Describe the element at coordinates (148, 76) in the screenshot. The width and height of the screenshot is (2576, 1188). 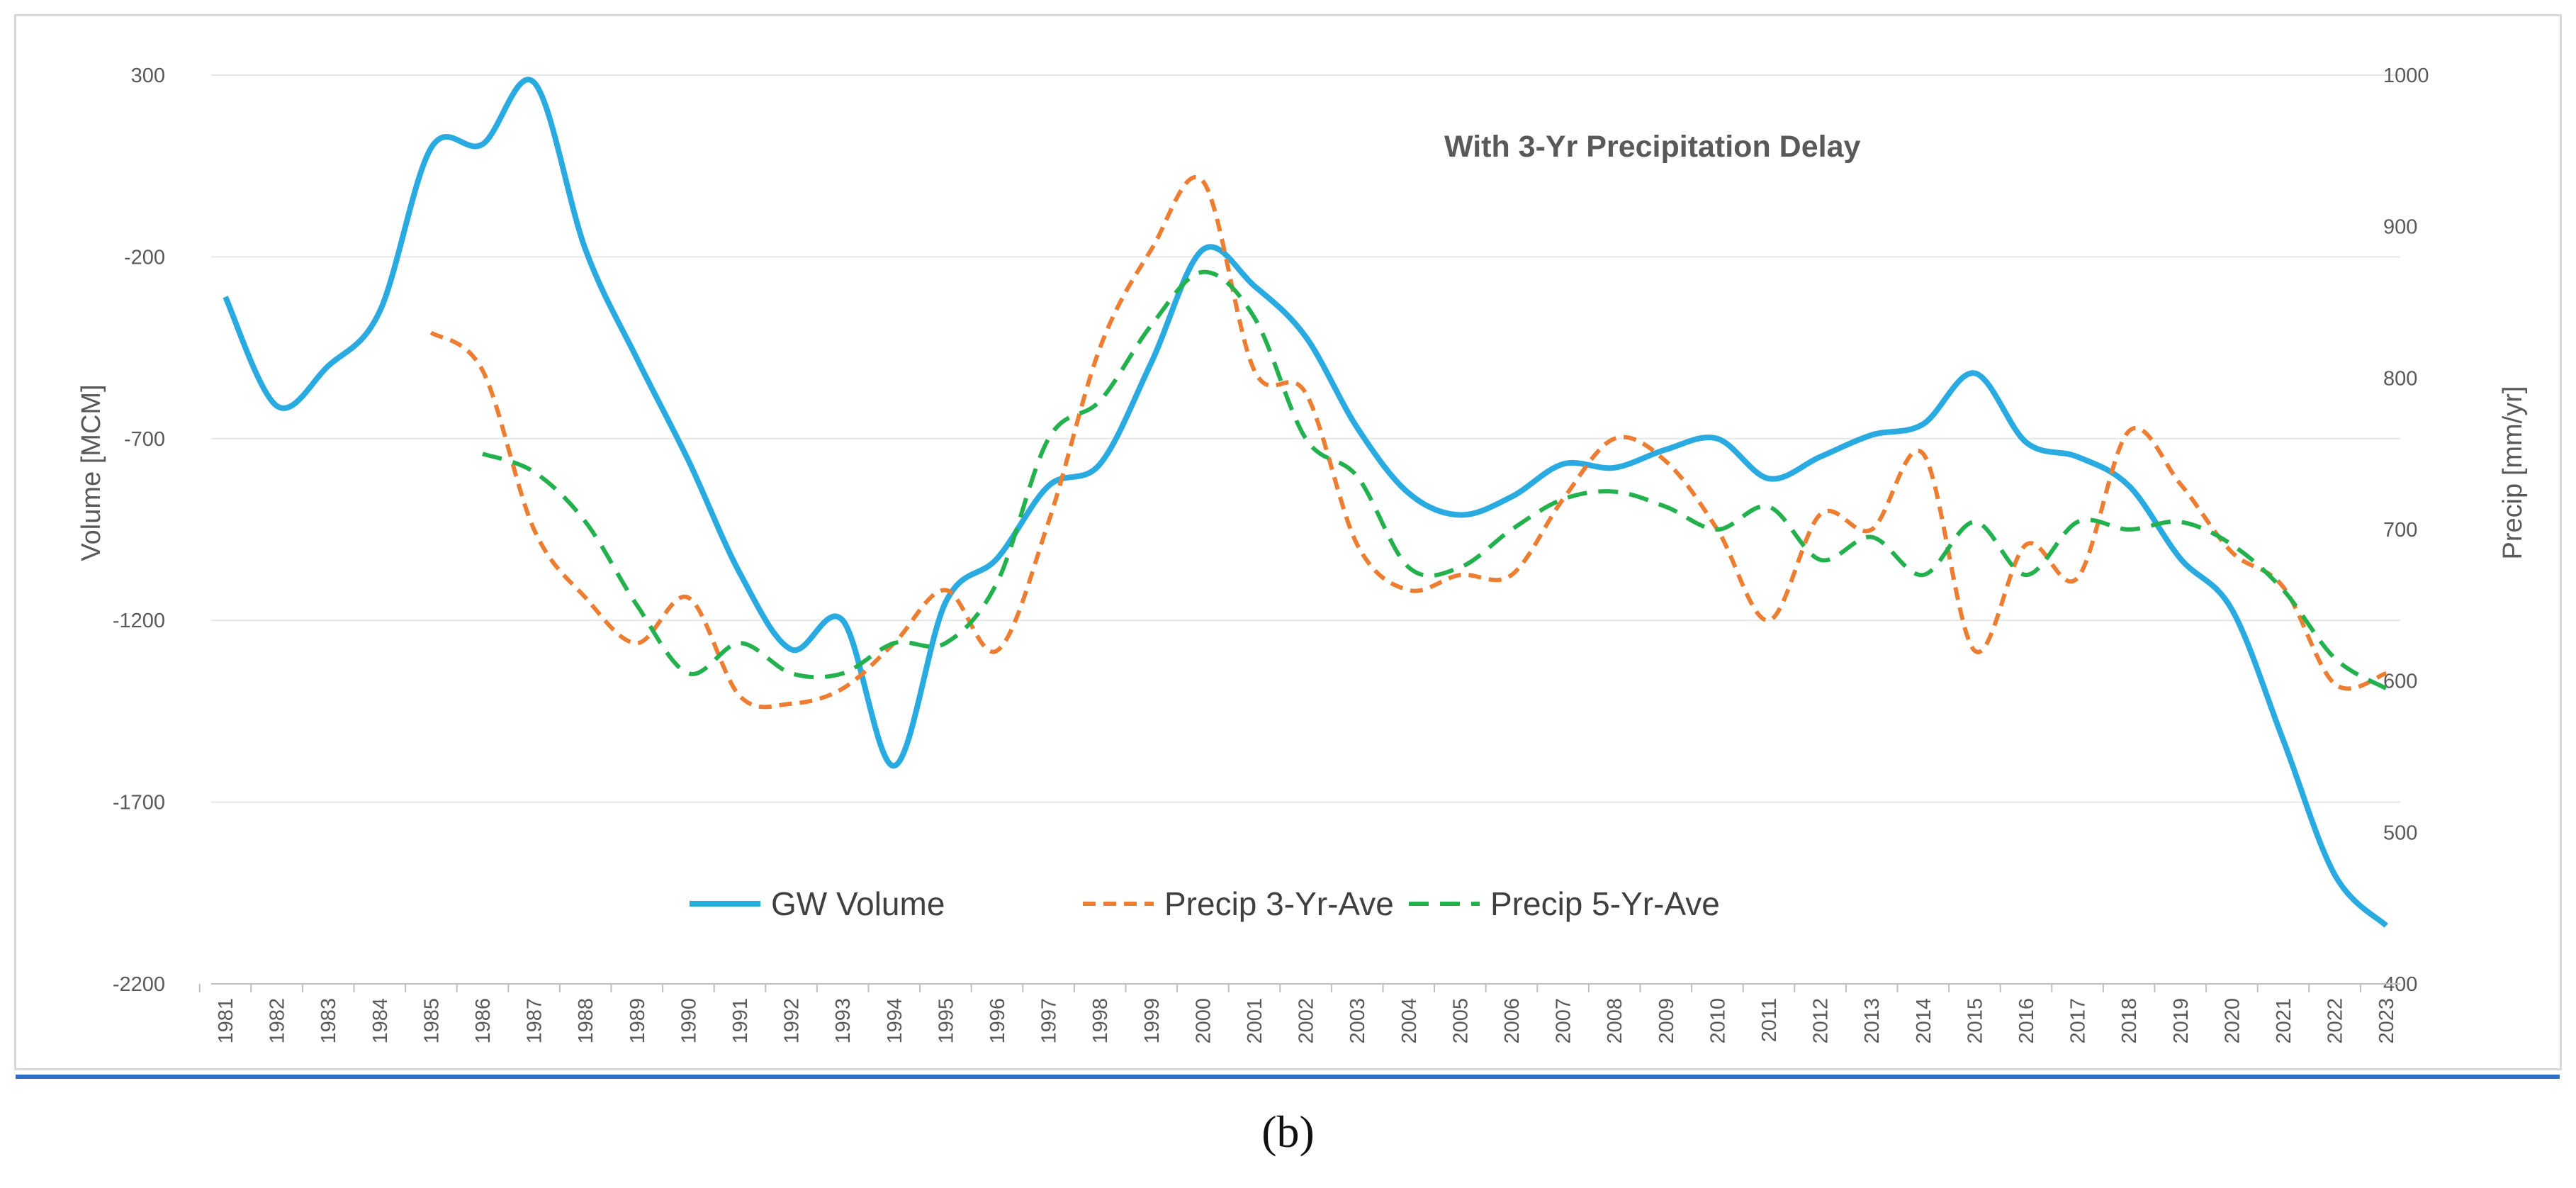
I see `y-tick-label: 300` at that location.